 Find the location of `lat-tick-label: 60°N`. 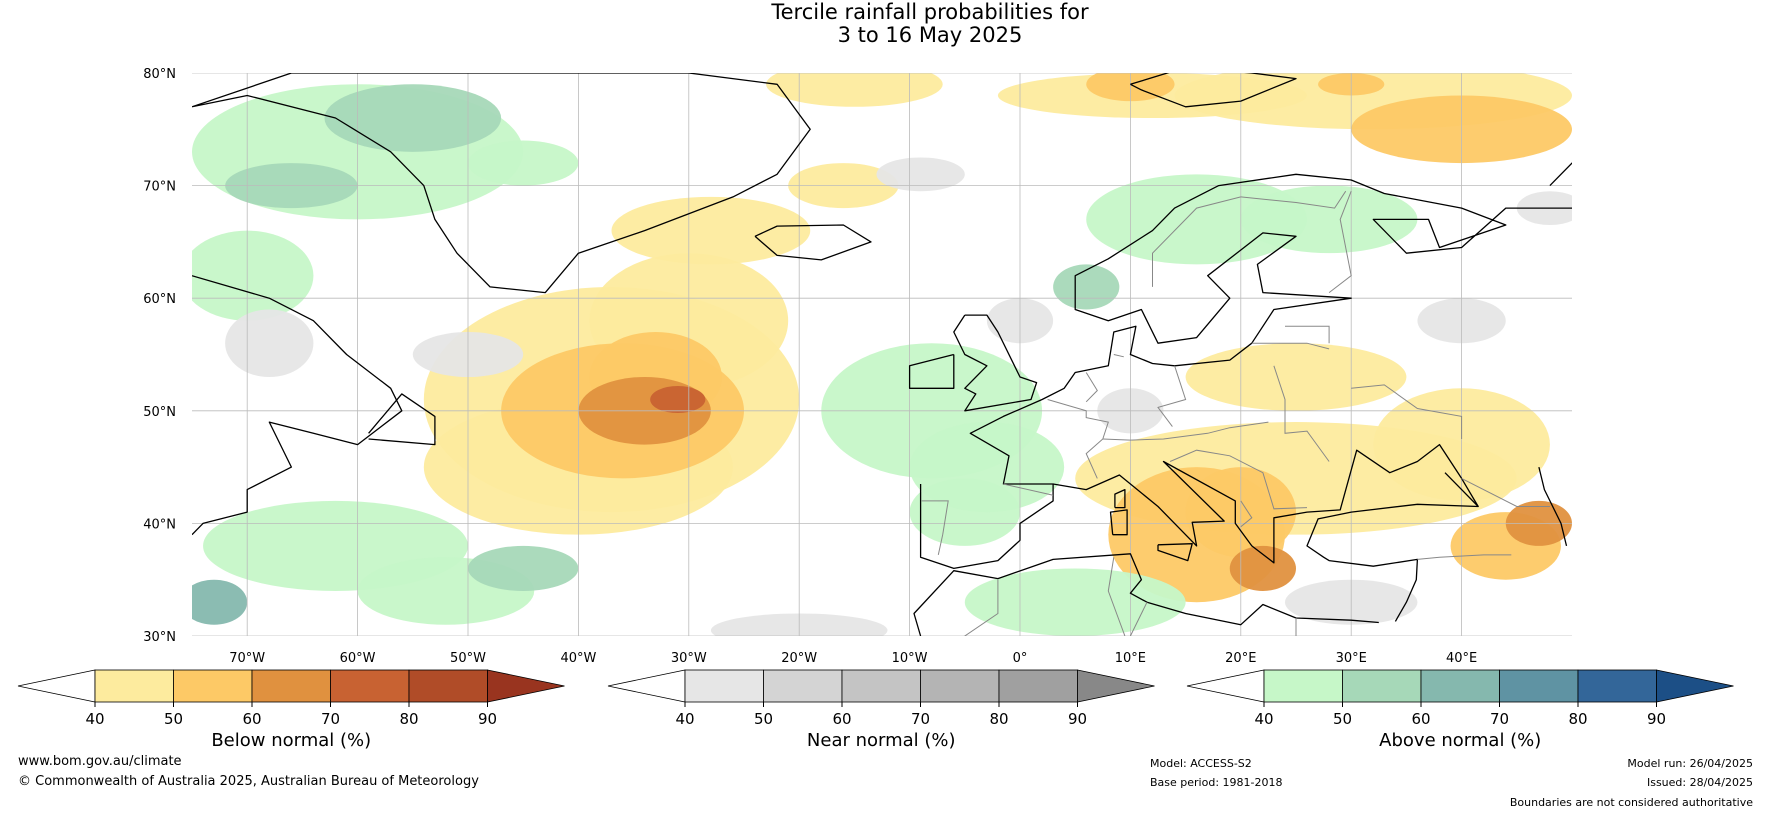

lat-tick-label: 60°N is located at coordinates (159, 299).